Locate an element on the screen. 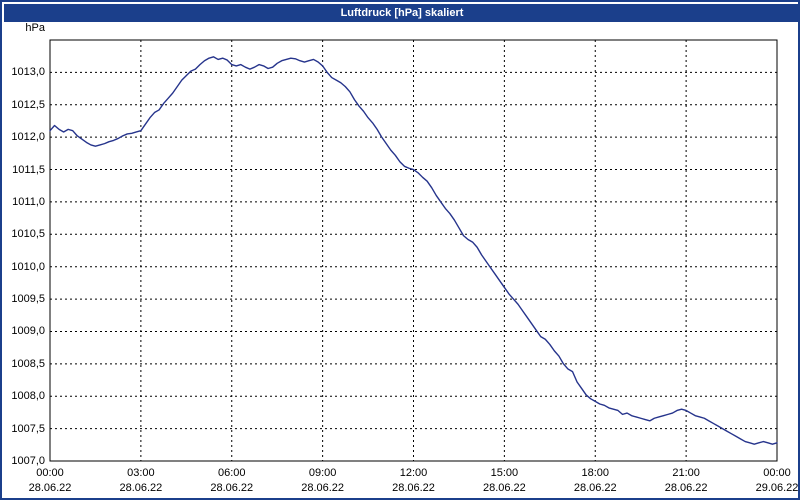 The image size is (800, 502). y-axis-tick-label: 1013,0 is located at coordinates (28, 72).